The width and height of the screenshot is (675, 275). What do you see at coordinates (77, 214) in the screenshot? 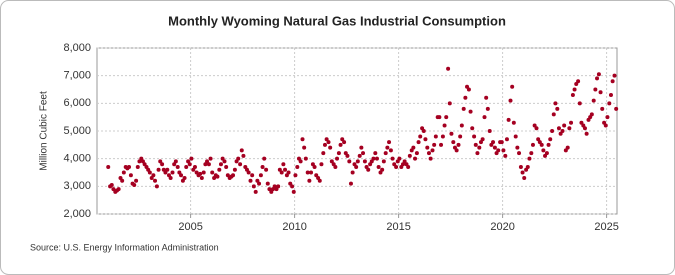
I see `y-tick-label: 2,000` at bounding box center [77, 214].